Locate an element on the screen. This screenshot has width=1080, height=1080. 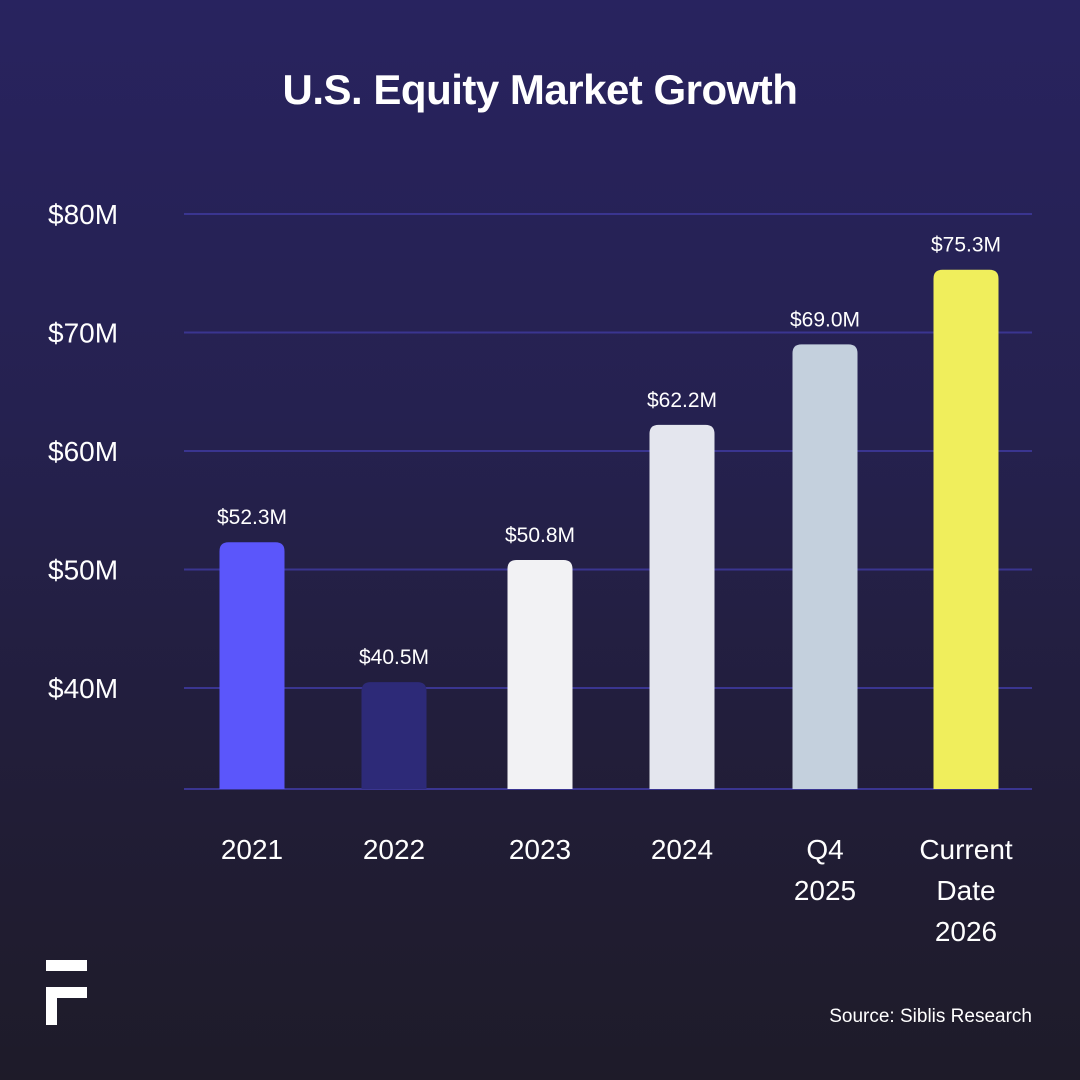
x-category-label: 2024 is located at coordinates (682, 849).